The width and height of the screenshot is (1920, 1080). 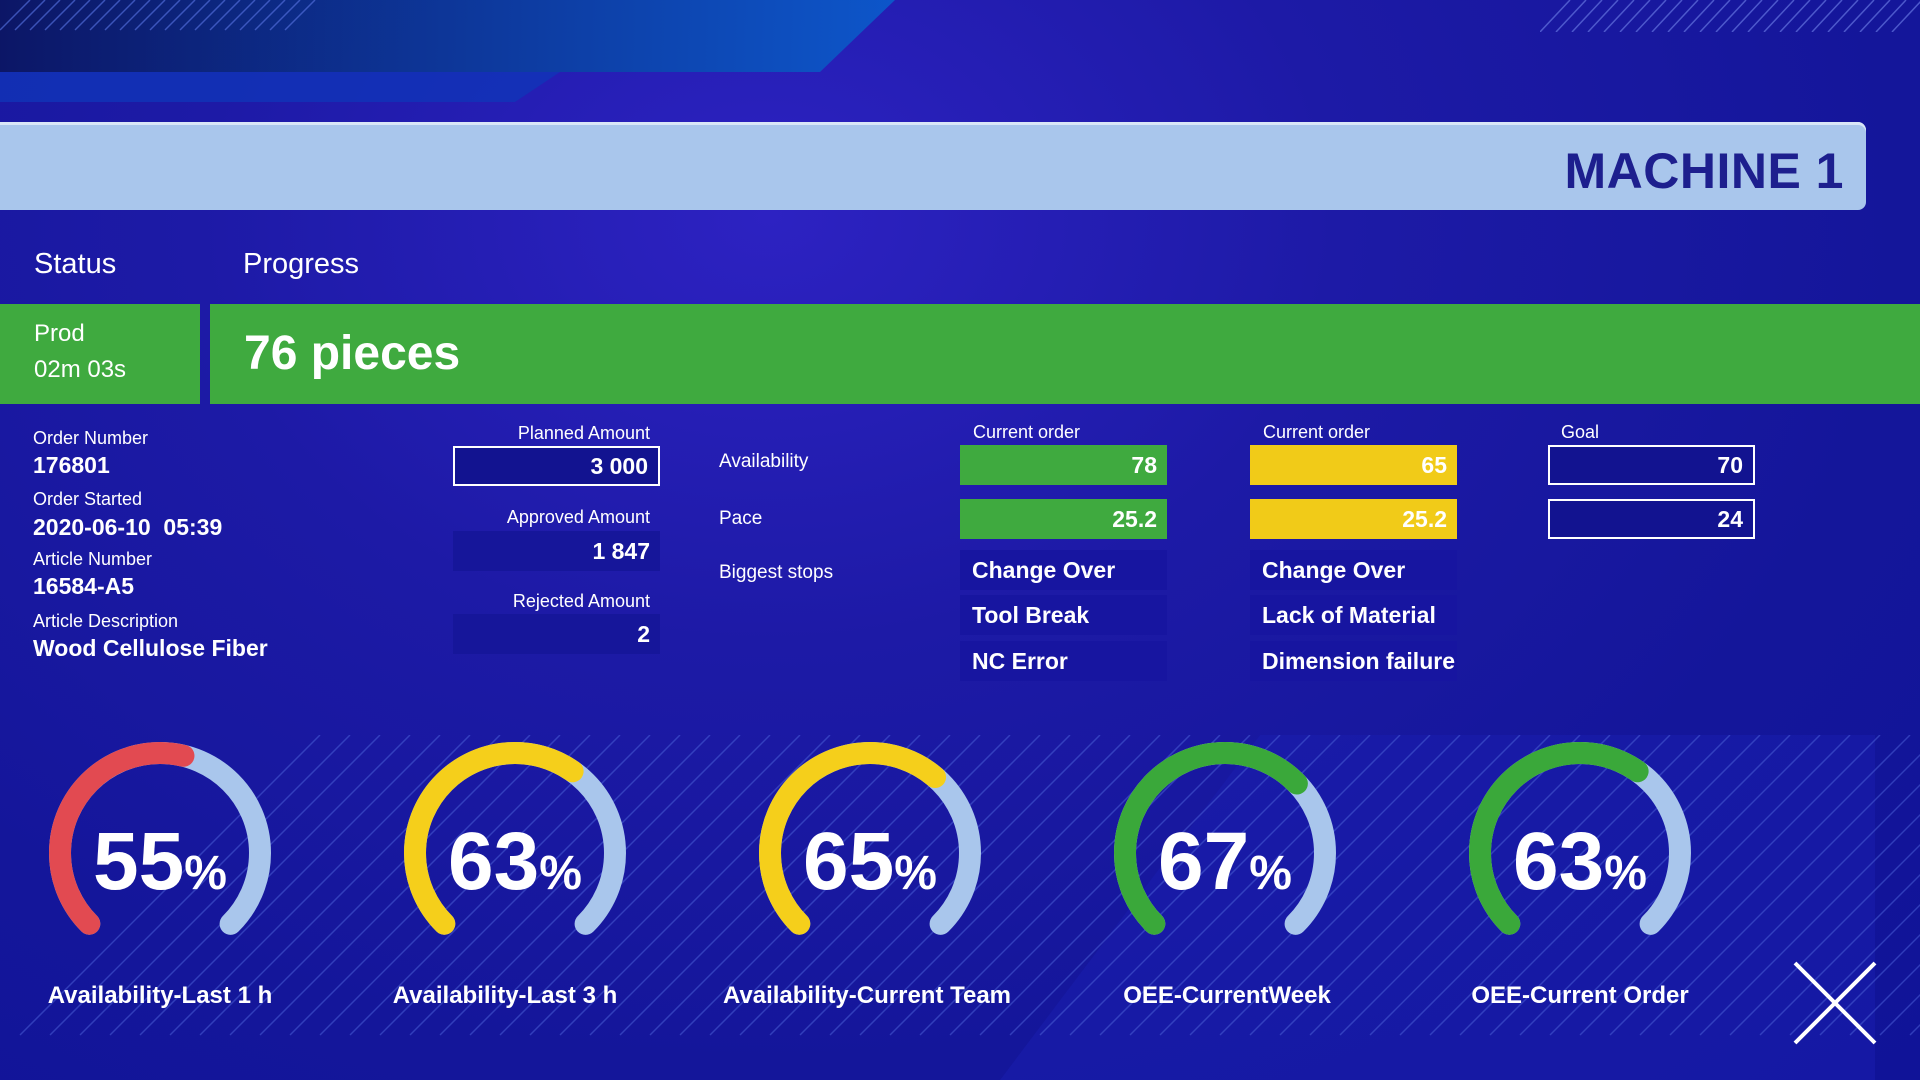 I want to click on gauge-availability-current-team: 65%, so click(x=870, y=870).